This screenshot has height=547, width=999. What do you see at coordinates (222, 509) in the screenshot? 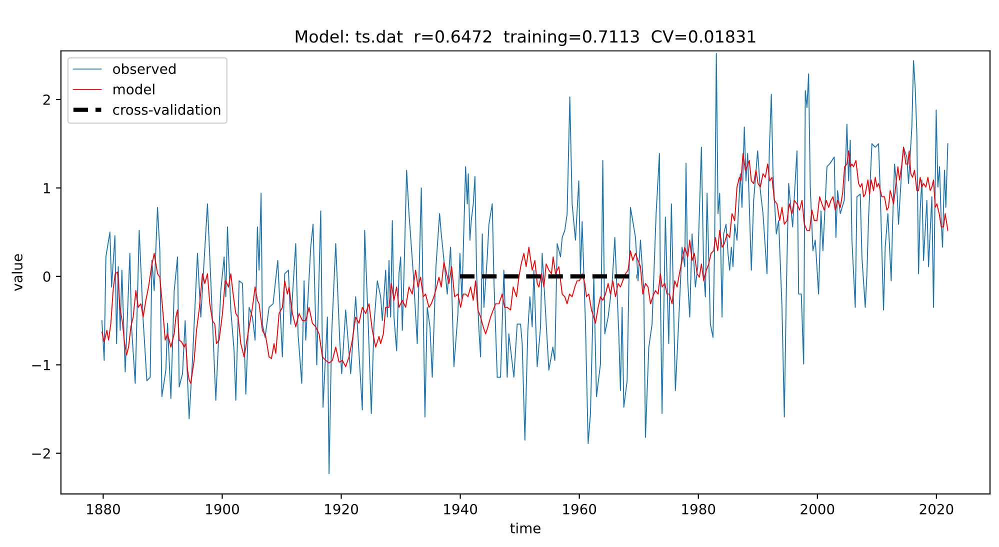
I see `x-tick-label: 1900` at bounding box center [222, 509].